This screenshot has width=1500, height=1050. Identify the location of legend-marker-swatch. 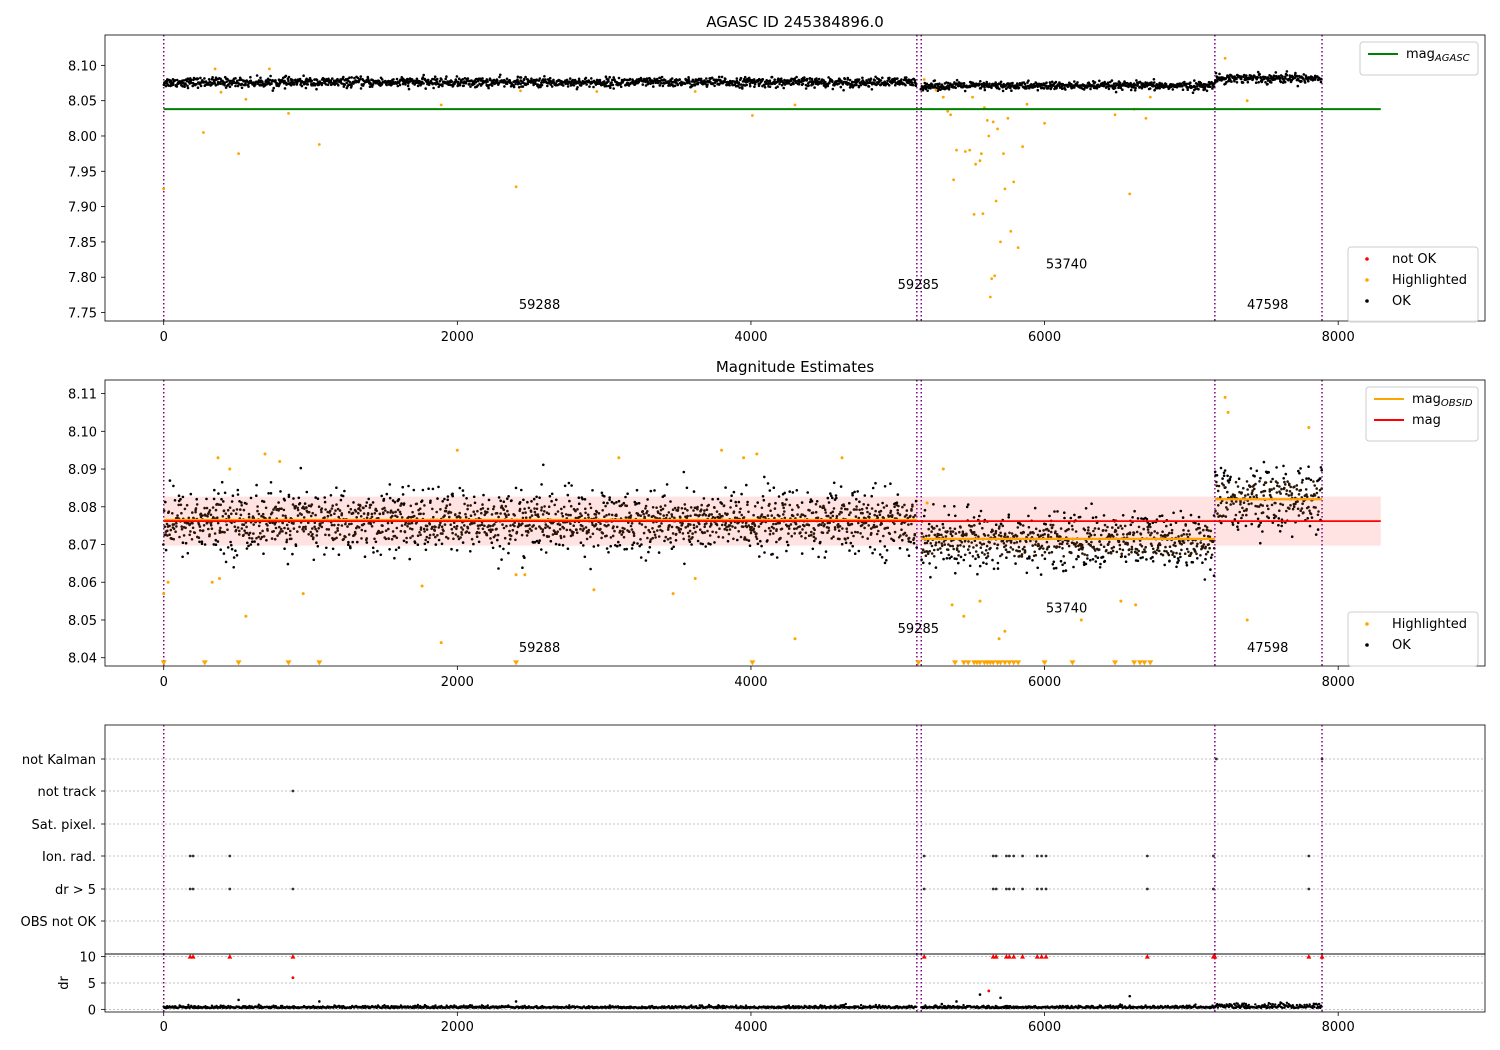
(1367, 301).